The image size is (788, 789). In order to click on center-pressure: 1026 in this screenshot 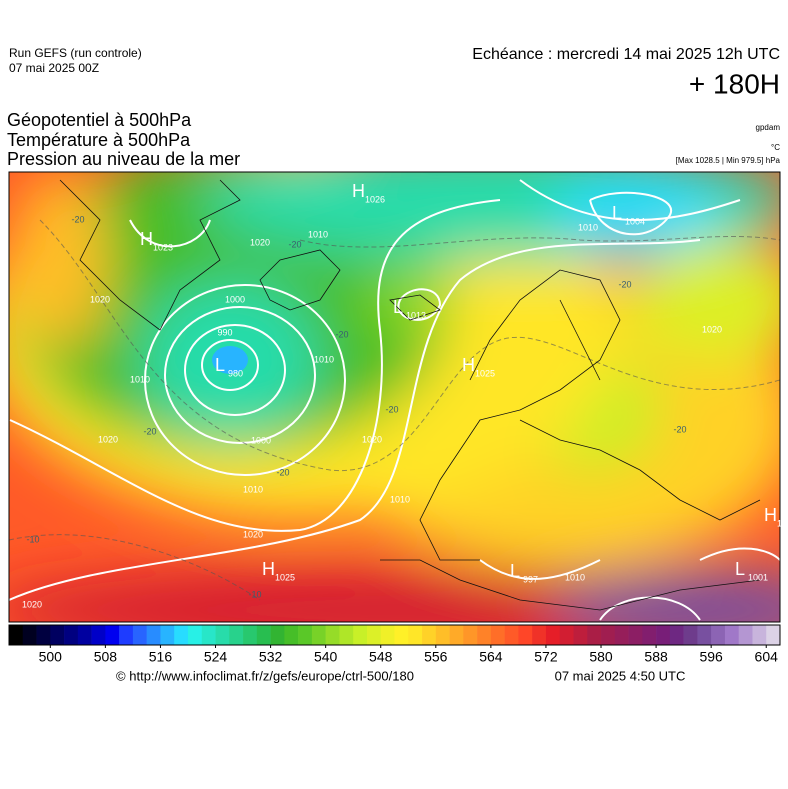, I will do `click(375, 199)`.